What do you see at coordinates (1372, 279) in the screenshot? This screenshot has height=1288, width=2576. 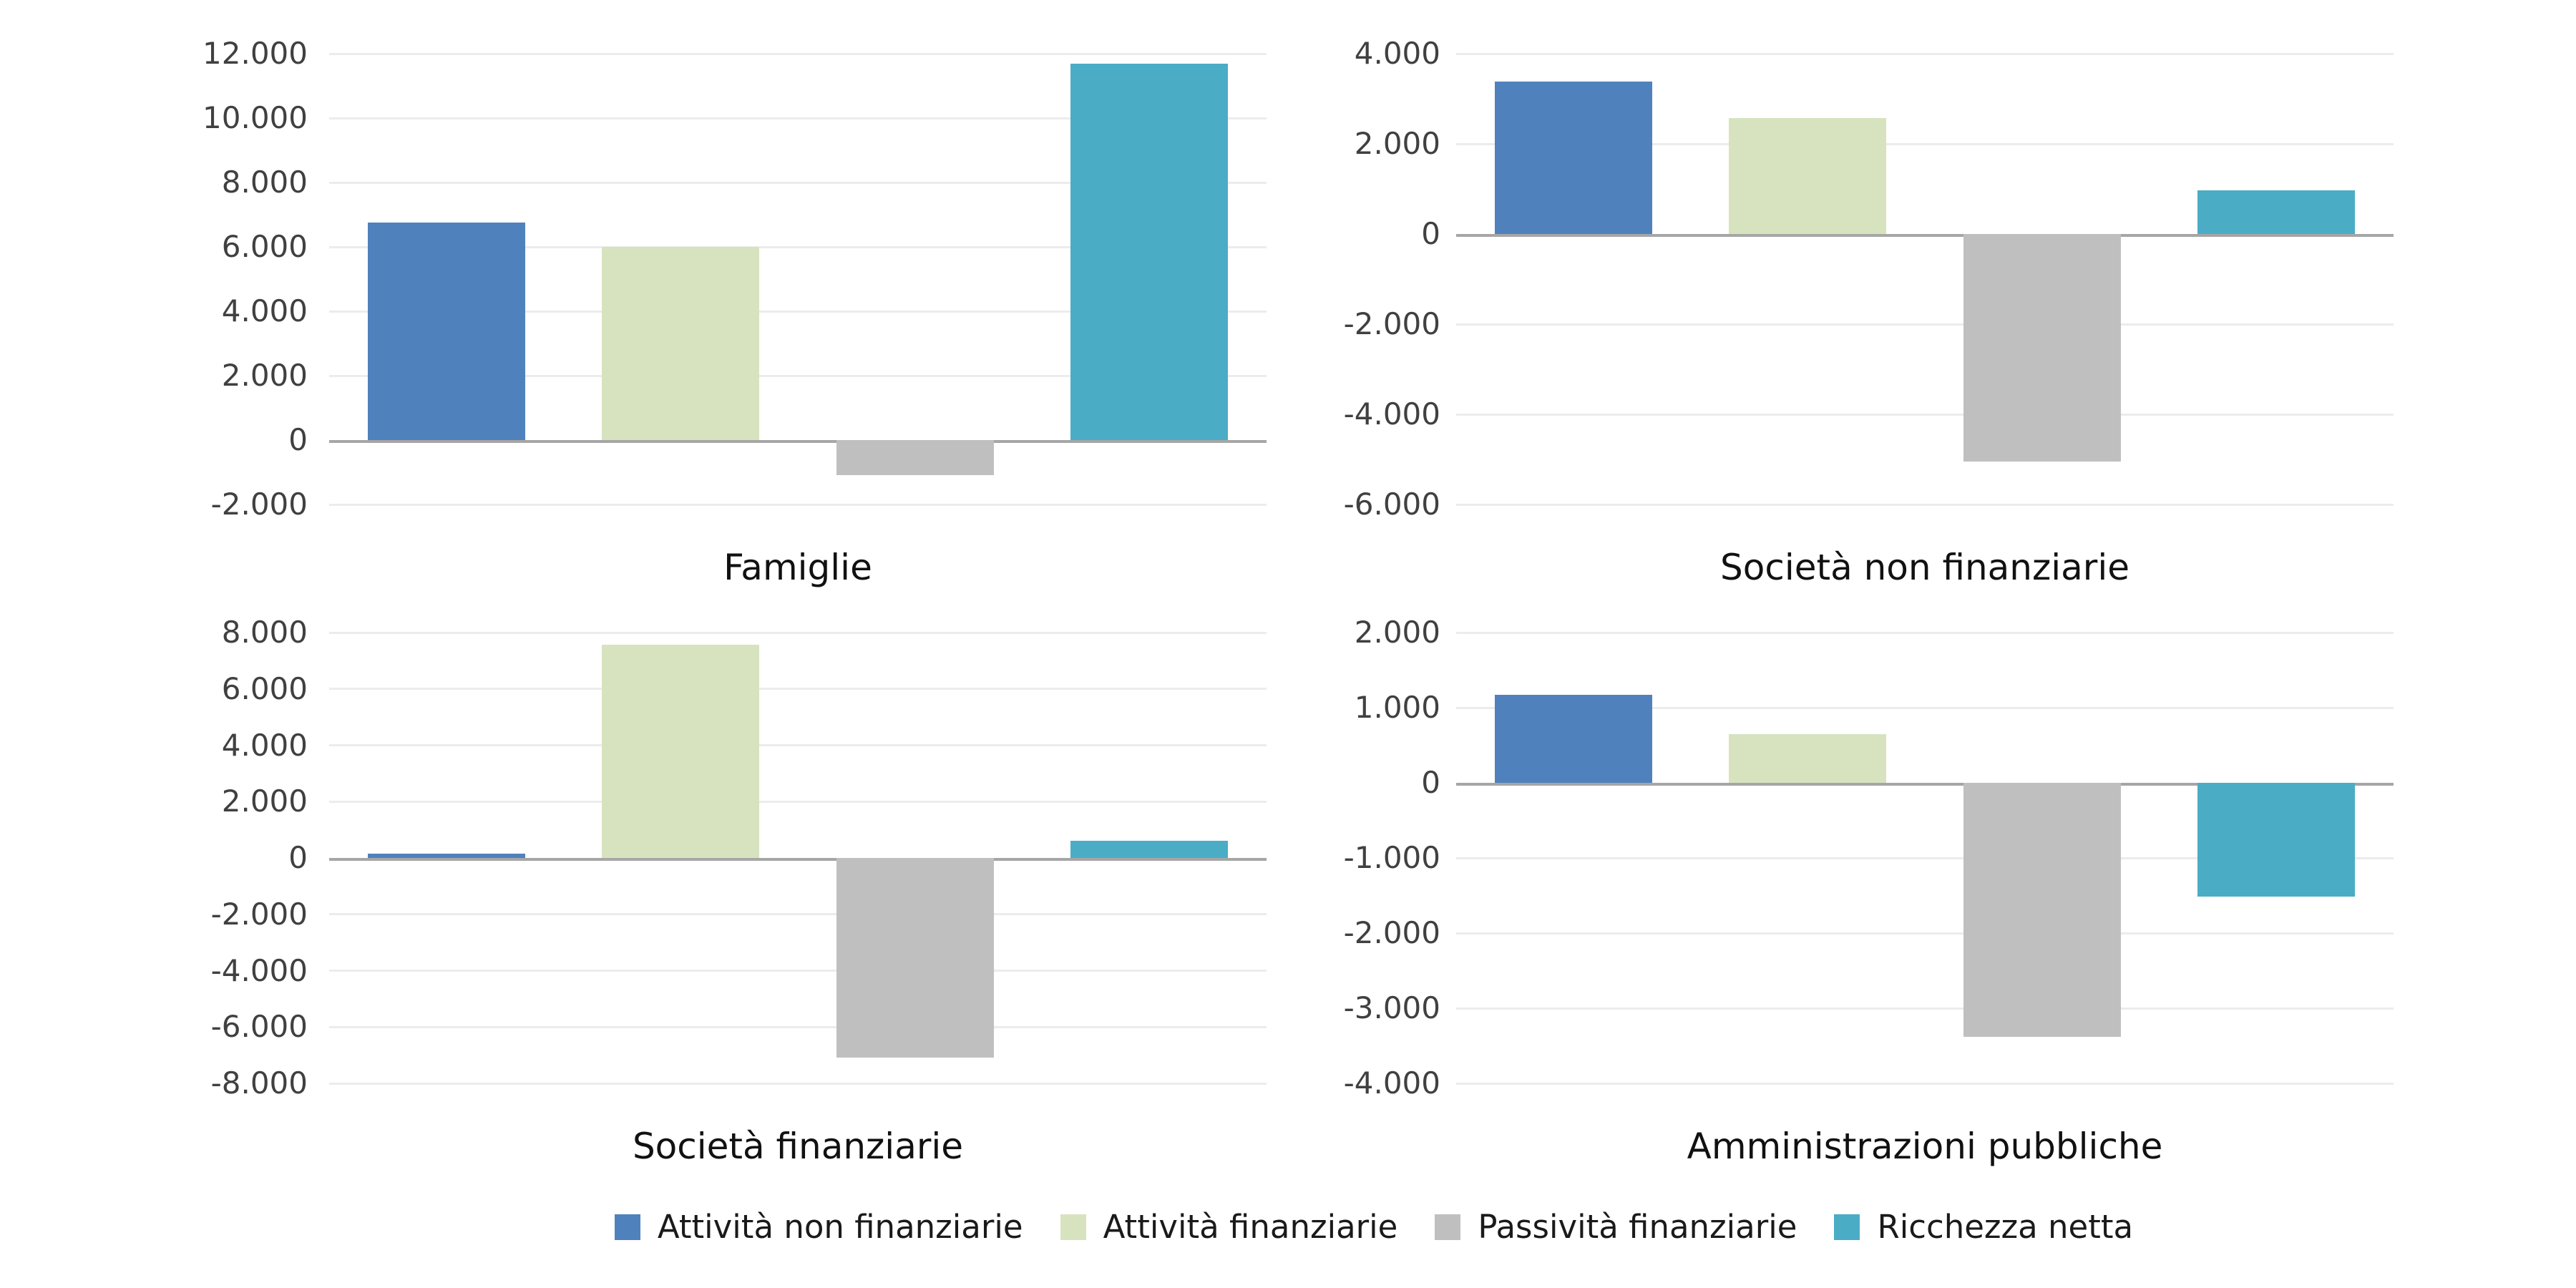 I see `y-axis: 4.000 2.000 0 -2.000 -4.000 -6.000` at bounding box center [1372, 279].